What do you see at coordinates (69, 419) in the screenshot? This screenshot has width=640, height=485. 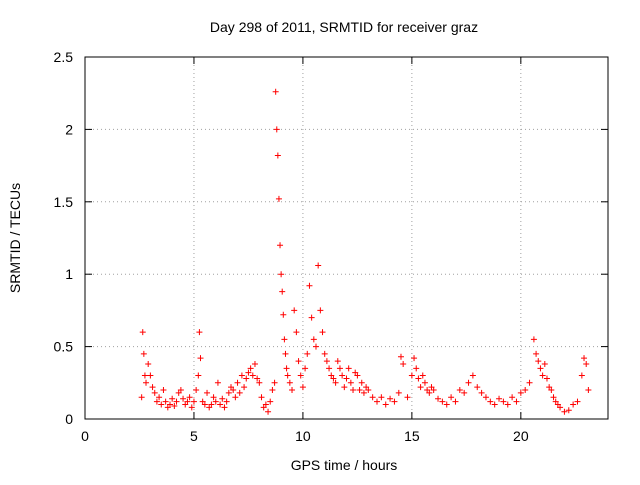 I see `y-tick-label: 0` at bounding box center [69, 419].